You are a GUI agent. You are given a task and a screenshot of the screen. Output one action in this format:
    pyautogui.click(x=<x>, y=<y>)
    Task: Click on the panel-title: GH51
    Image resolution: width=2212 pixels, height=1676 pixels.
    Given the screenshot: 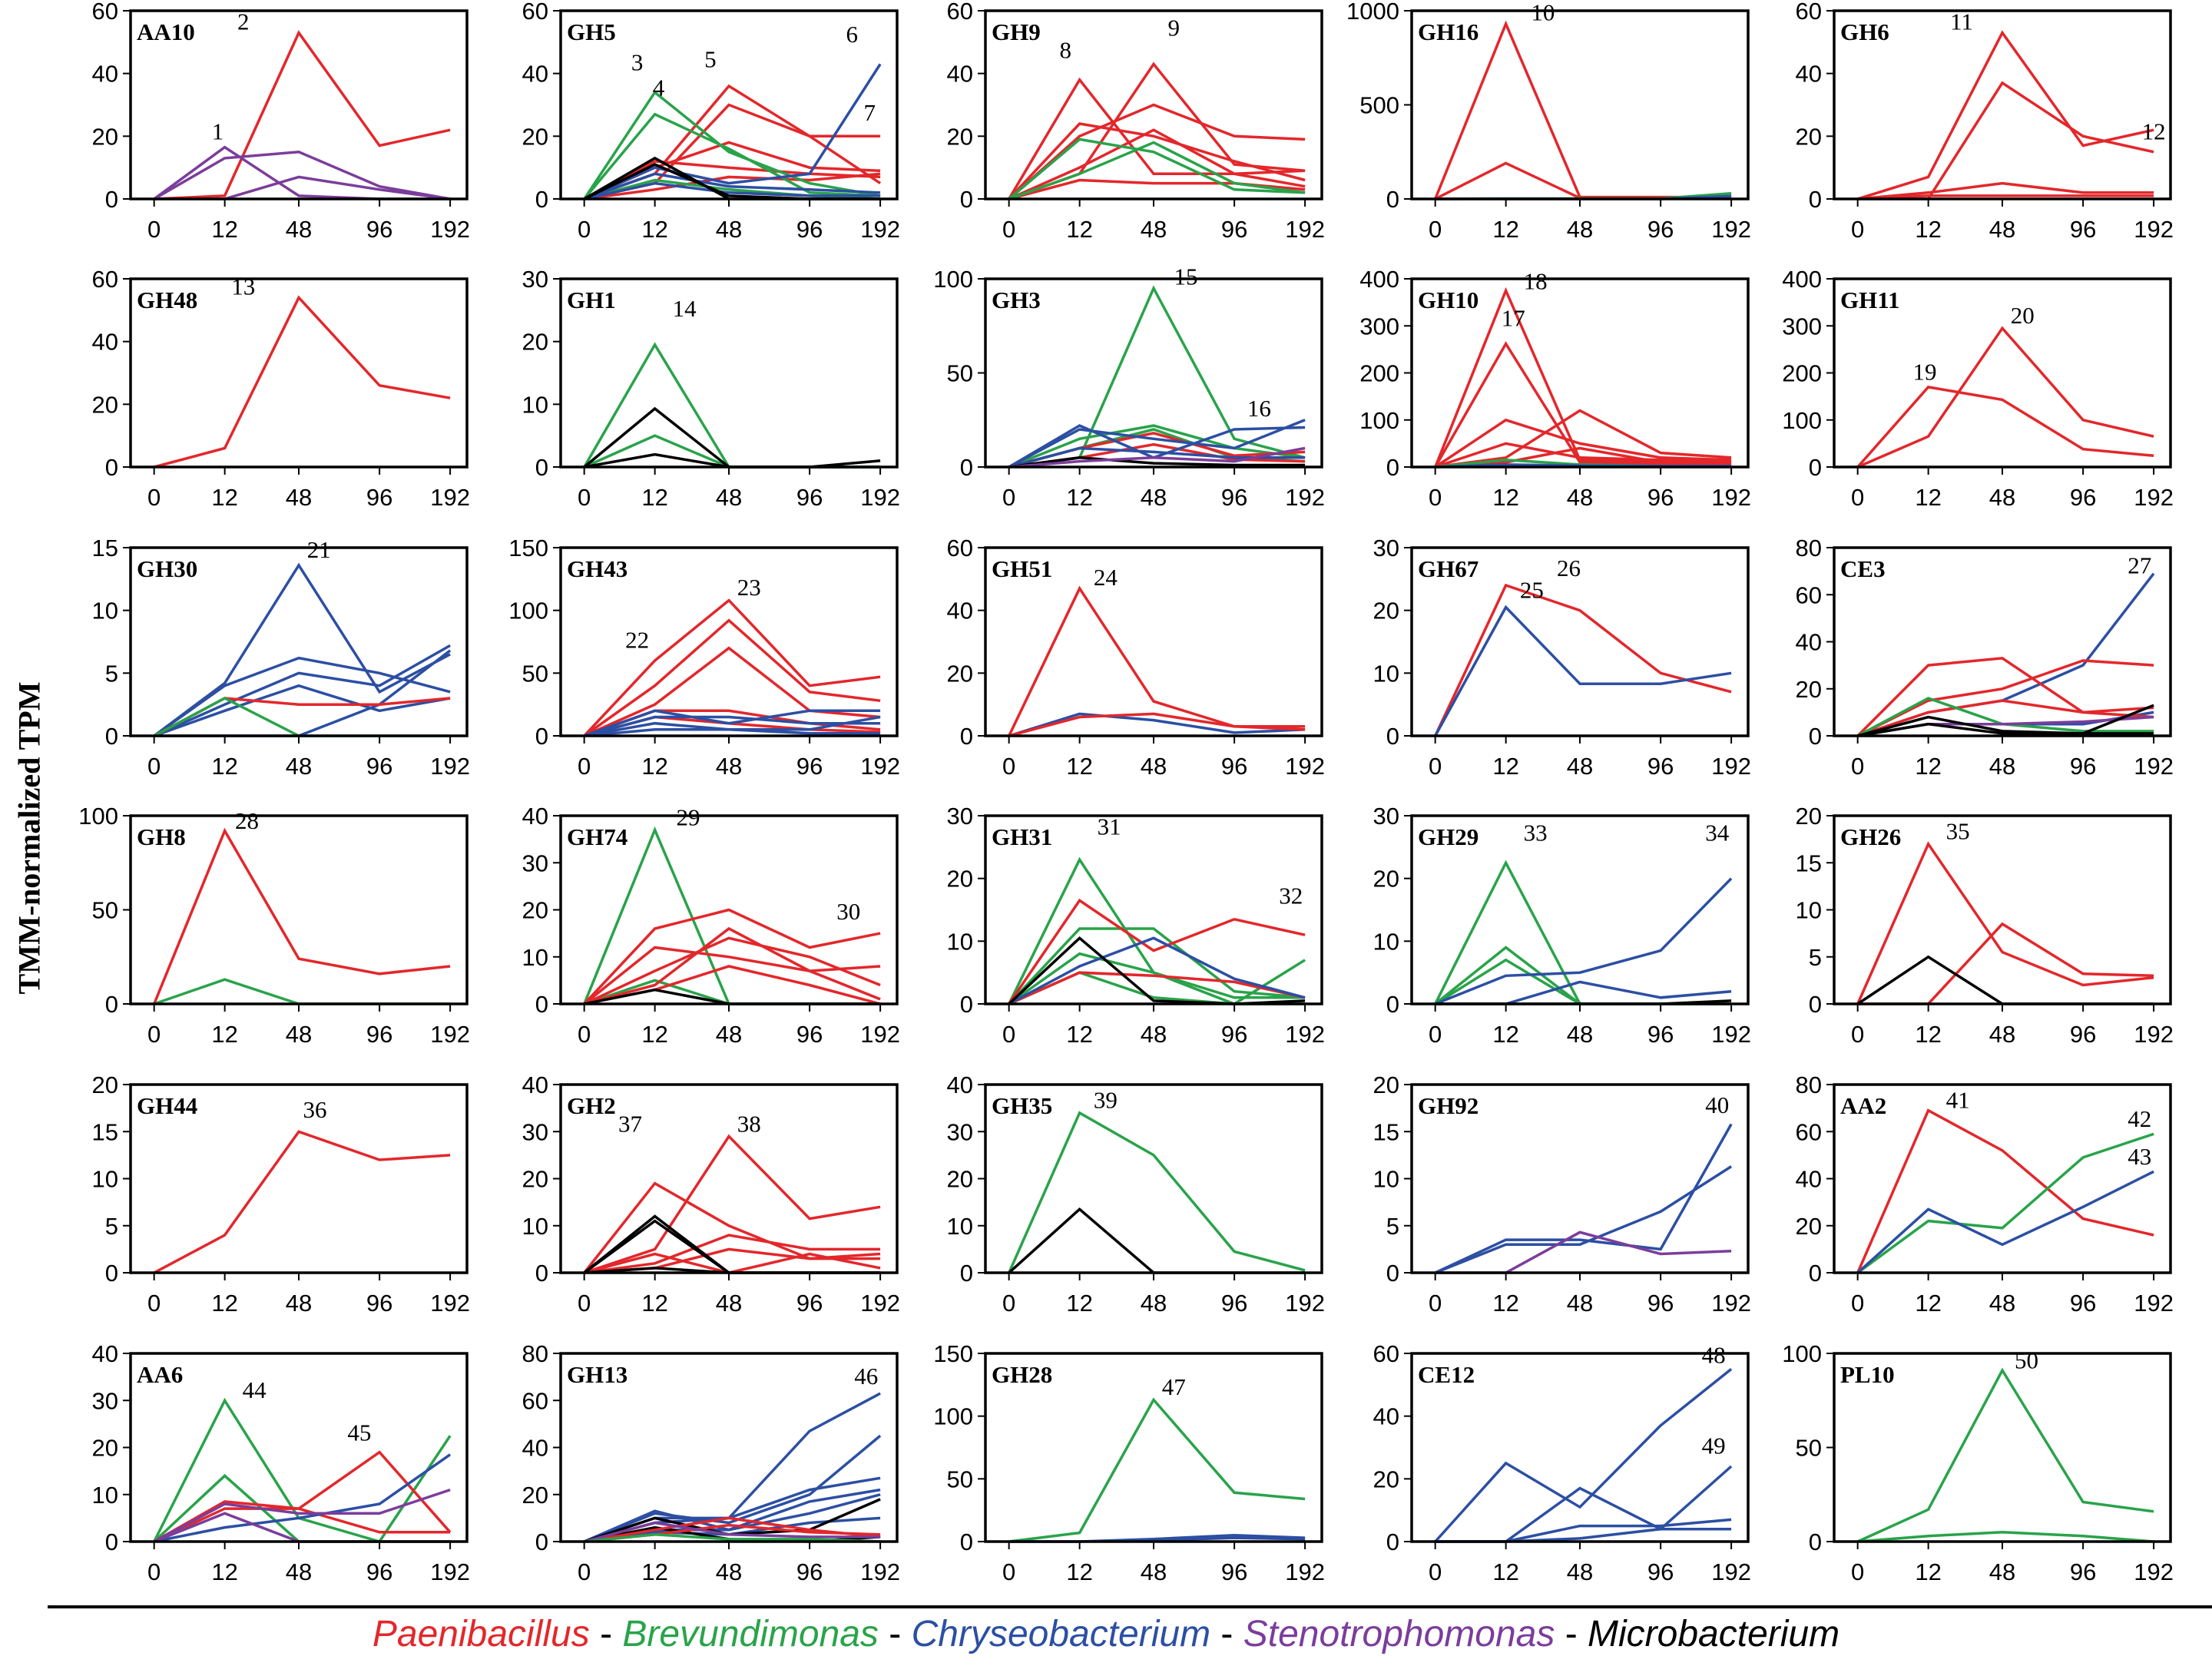 What is the action you would take?
    pyautogui.click(x=1022, y=568)
    